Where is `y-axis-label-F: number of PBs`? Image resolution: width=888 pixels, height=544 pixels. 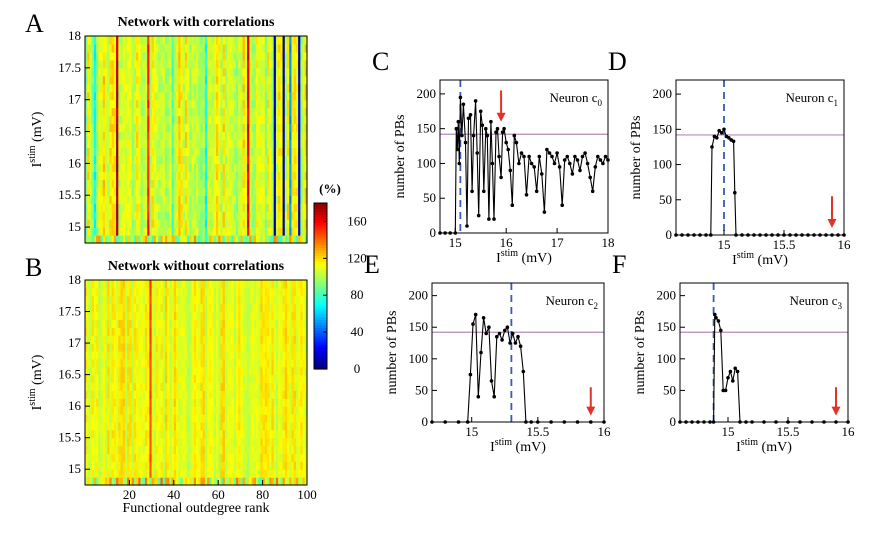
y-axis-label-F: number of PBs is located at coordinates (640, 353).